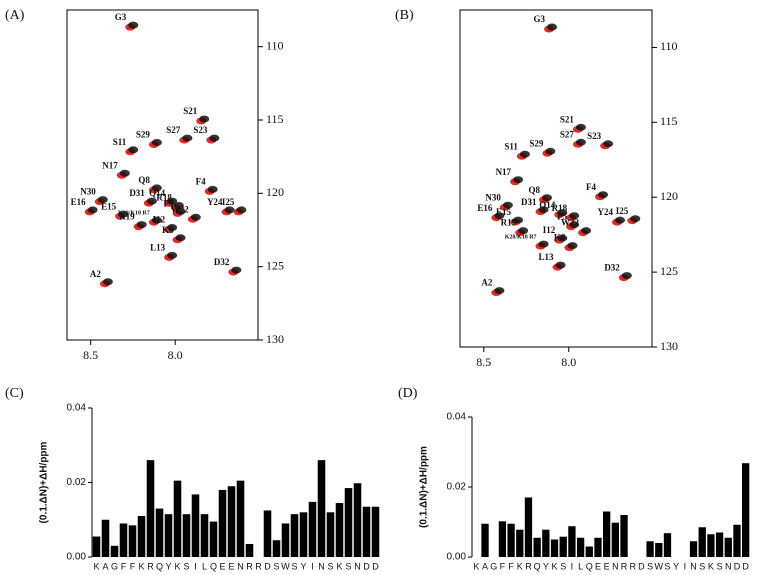 The image size is (758, 575). What do you see at coordinates (669, 346) in the screenshot?
I see `y-tick-label: 130` at bounding box center [669, 346].